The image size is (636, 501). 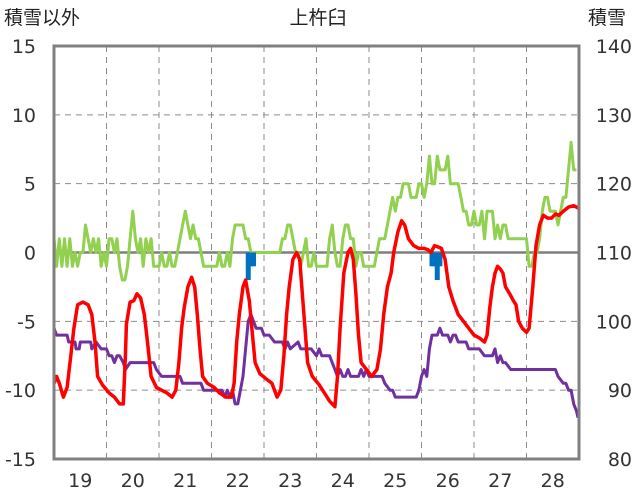 I want to click on x-tick-label: 19, so click(x=80, y=481).